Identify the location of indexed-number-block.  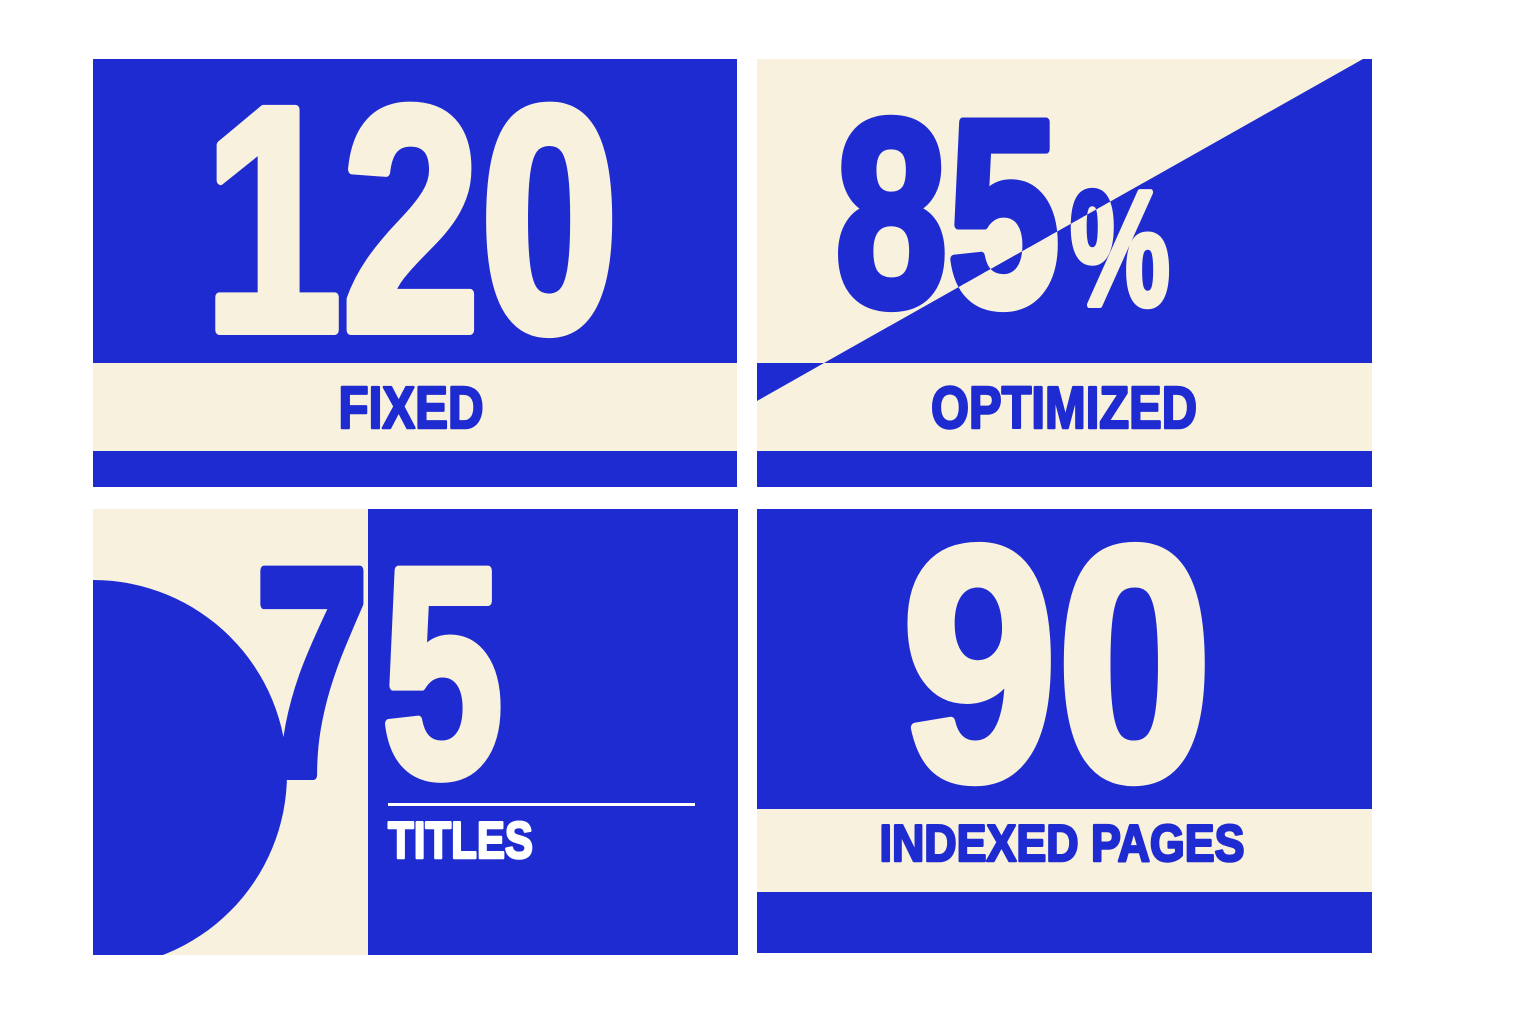
(1064, 659).